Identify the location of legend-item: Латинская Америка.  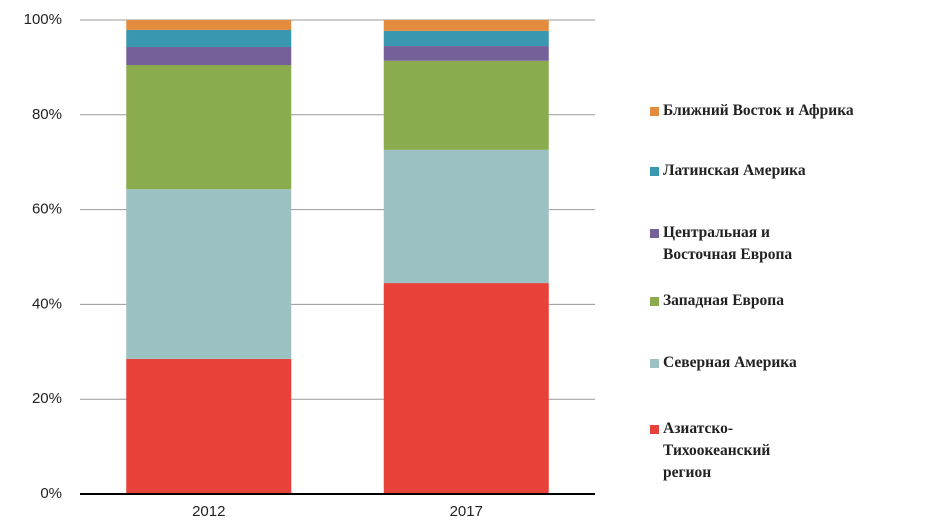
(728, 171).